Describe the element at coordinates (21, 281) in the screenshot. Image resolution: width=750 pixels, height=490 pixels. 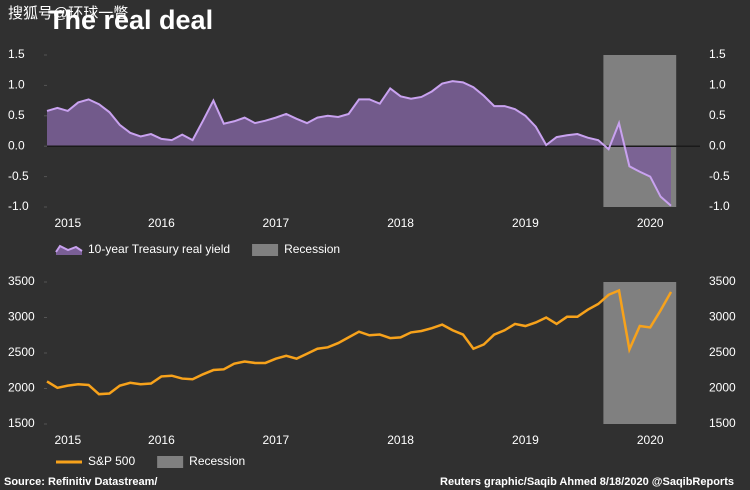
I see `y-tick-label: 3500` at that location.